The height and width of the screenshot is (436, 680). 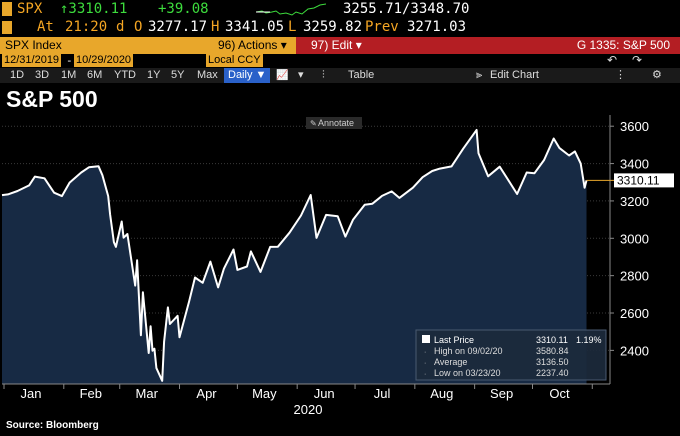 I want to click on source-note: Source: Bloomberg, so click(x=52, y=425).